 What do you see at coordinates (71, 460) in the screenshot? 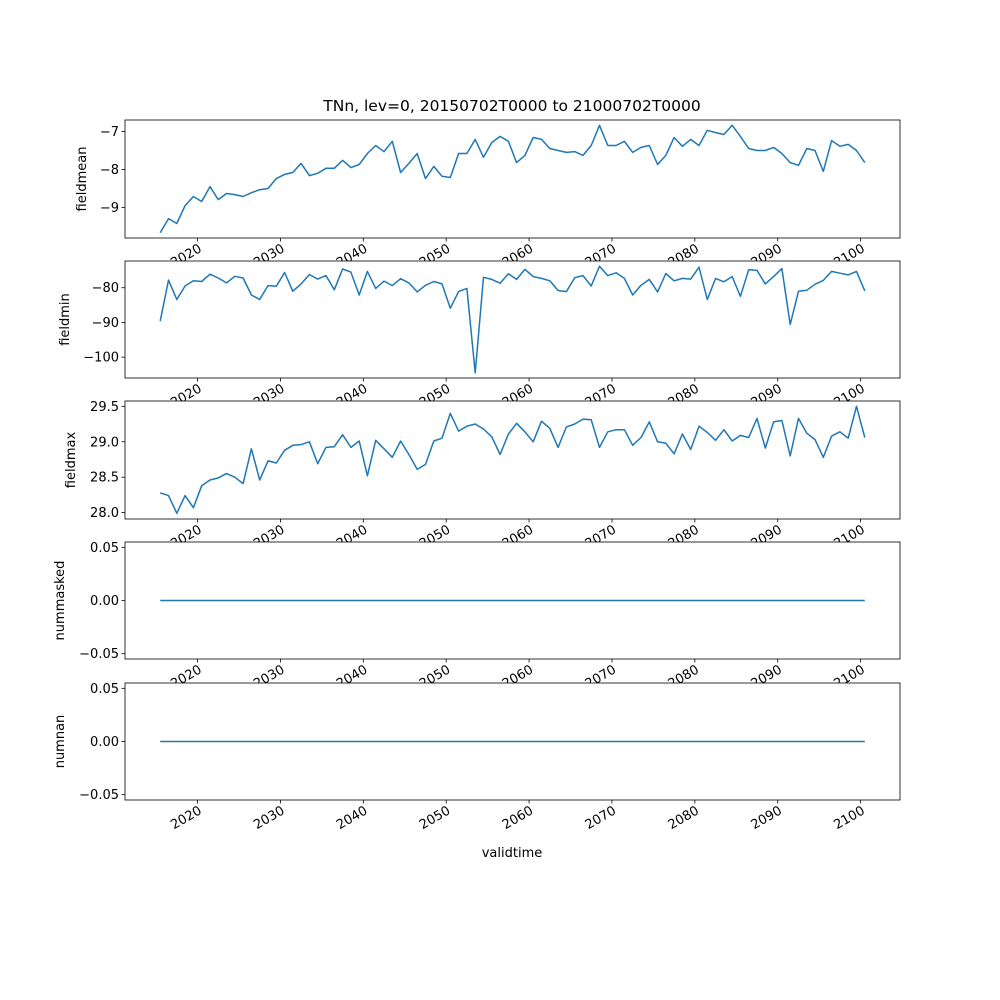
I see `y-axis-label: fieldmax` at bounding box center [71, 460].